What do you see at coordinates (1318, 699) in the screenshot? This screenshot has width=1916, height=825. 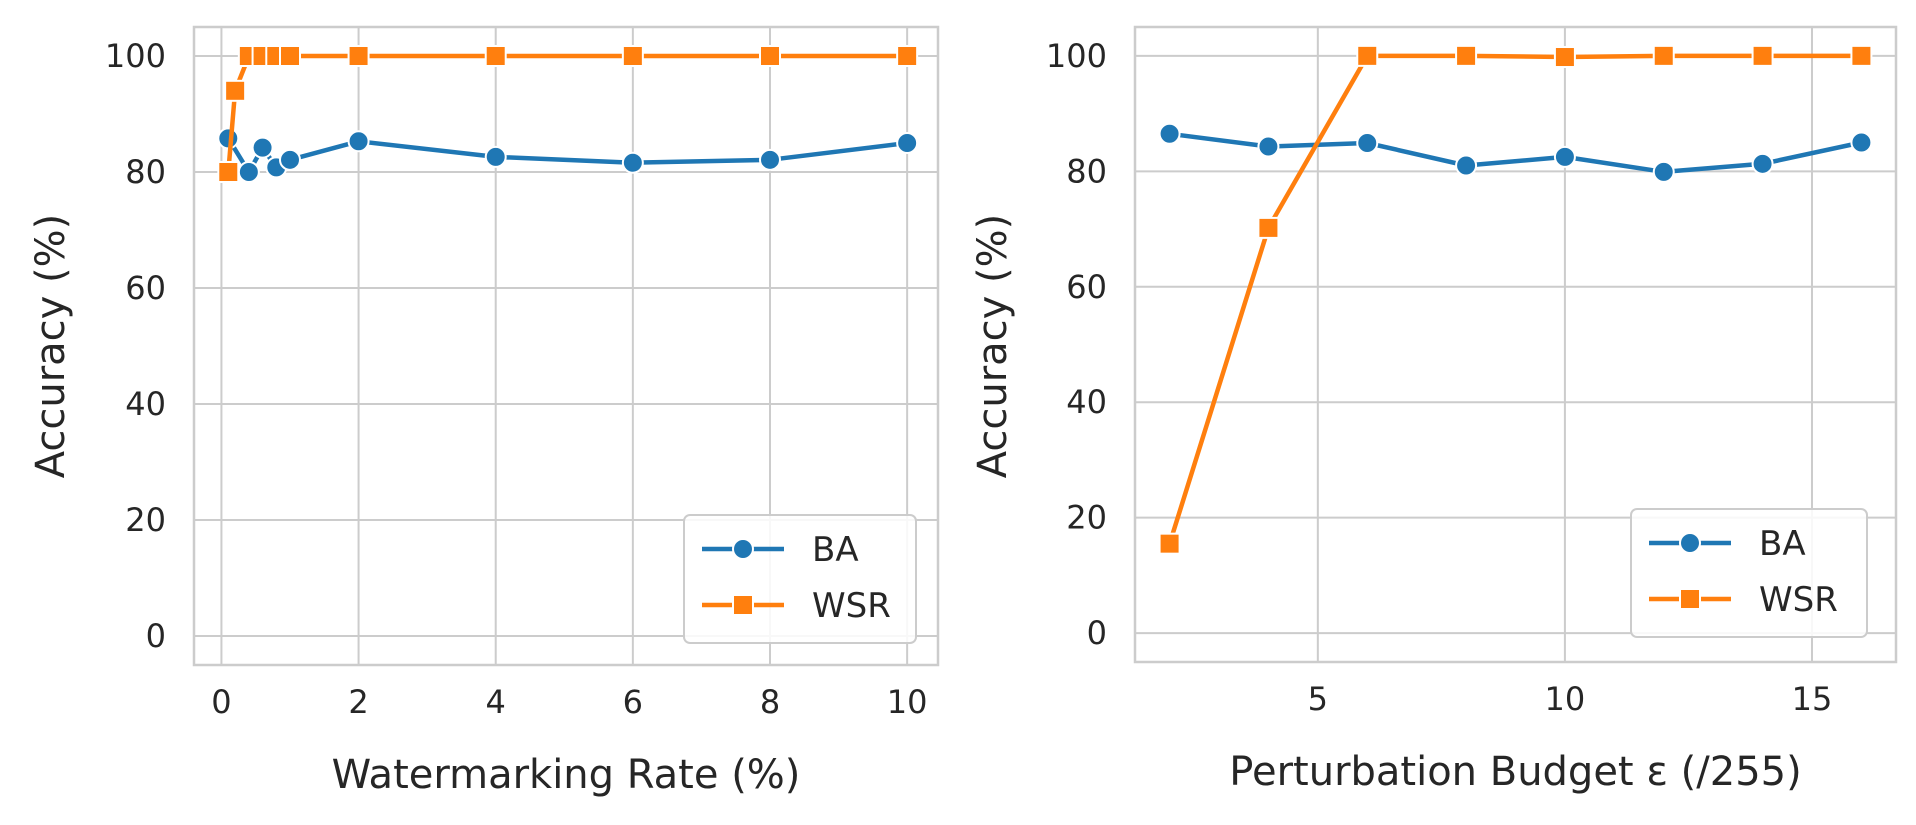 I see `x-tick-label: 5` at bounding box center [1318, 699].